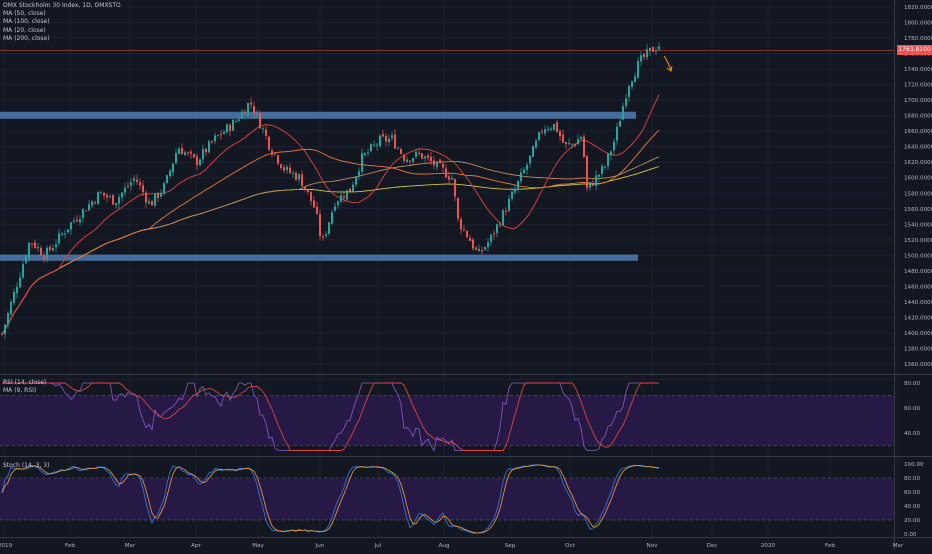 This screenshot has height=554, width=932. Describe the element at coordinates (914, 500) in the screenshot. I see `stoch-axis: 100.00 80.00 60.00 40.00 20.00 0.00` at that location.